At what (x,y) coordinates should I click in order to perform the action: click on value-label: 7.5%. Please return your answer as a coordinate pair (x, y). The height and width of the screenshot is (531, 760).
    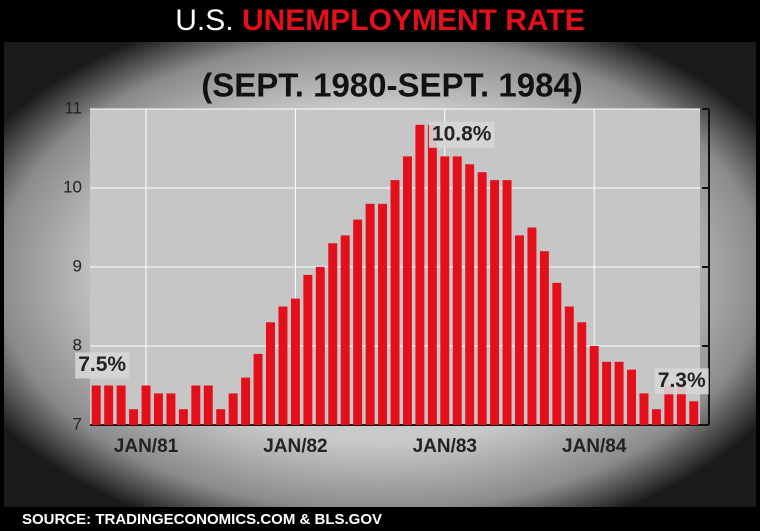
    Looking at the image, I should click on (102, 364).